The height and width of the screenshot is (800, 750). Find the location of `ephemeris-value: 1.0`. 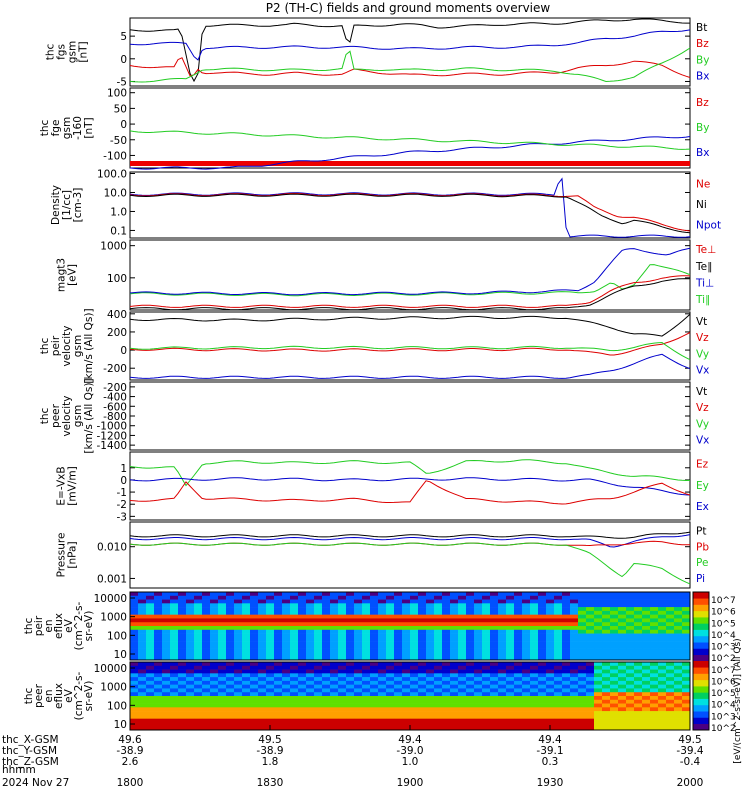

ephemeris-value: 1.0 is located at coordinates (410, 762).